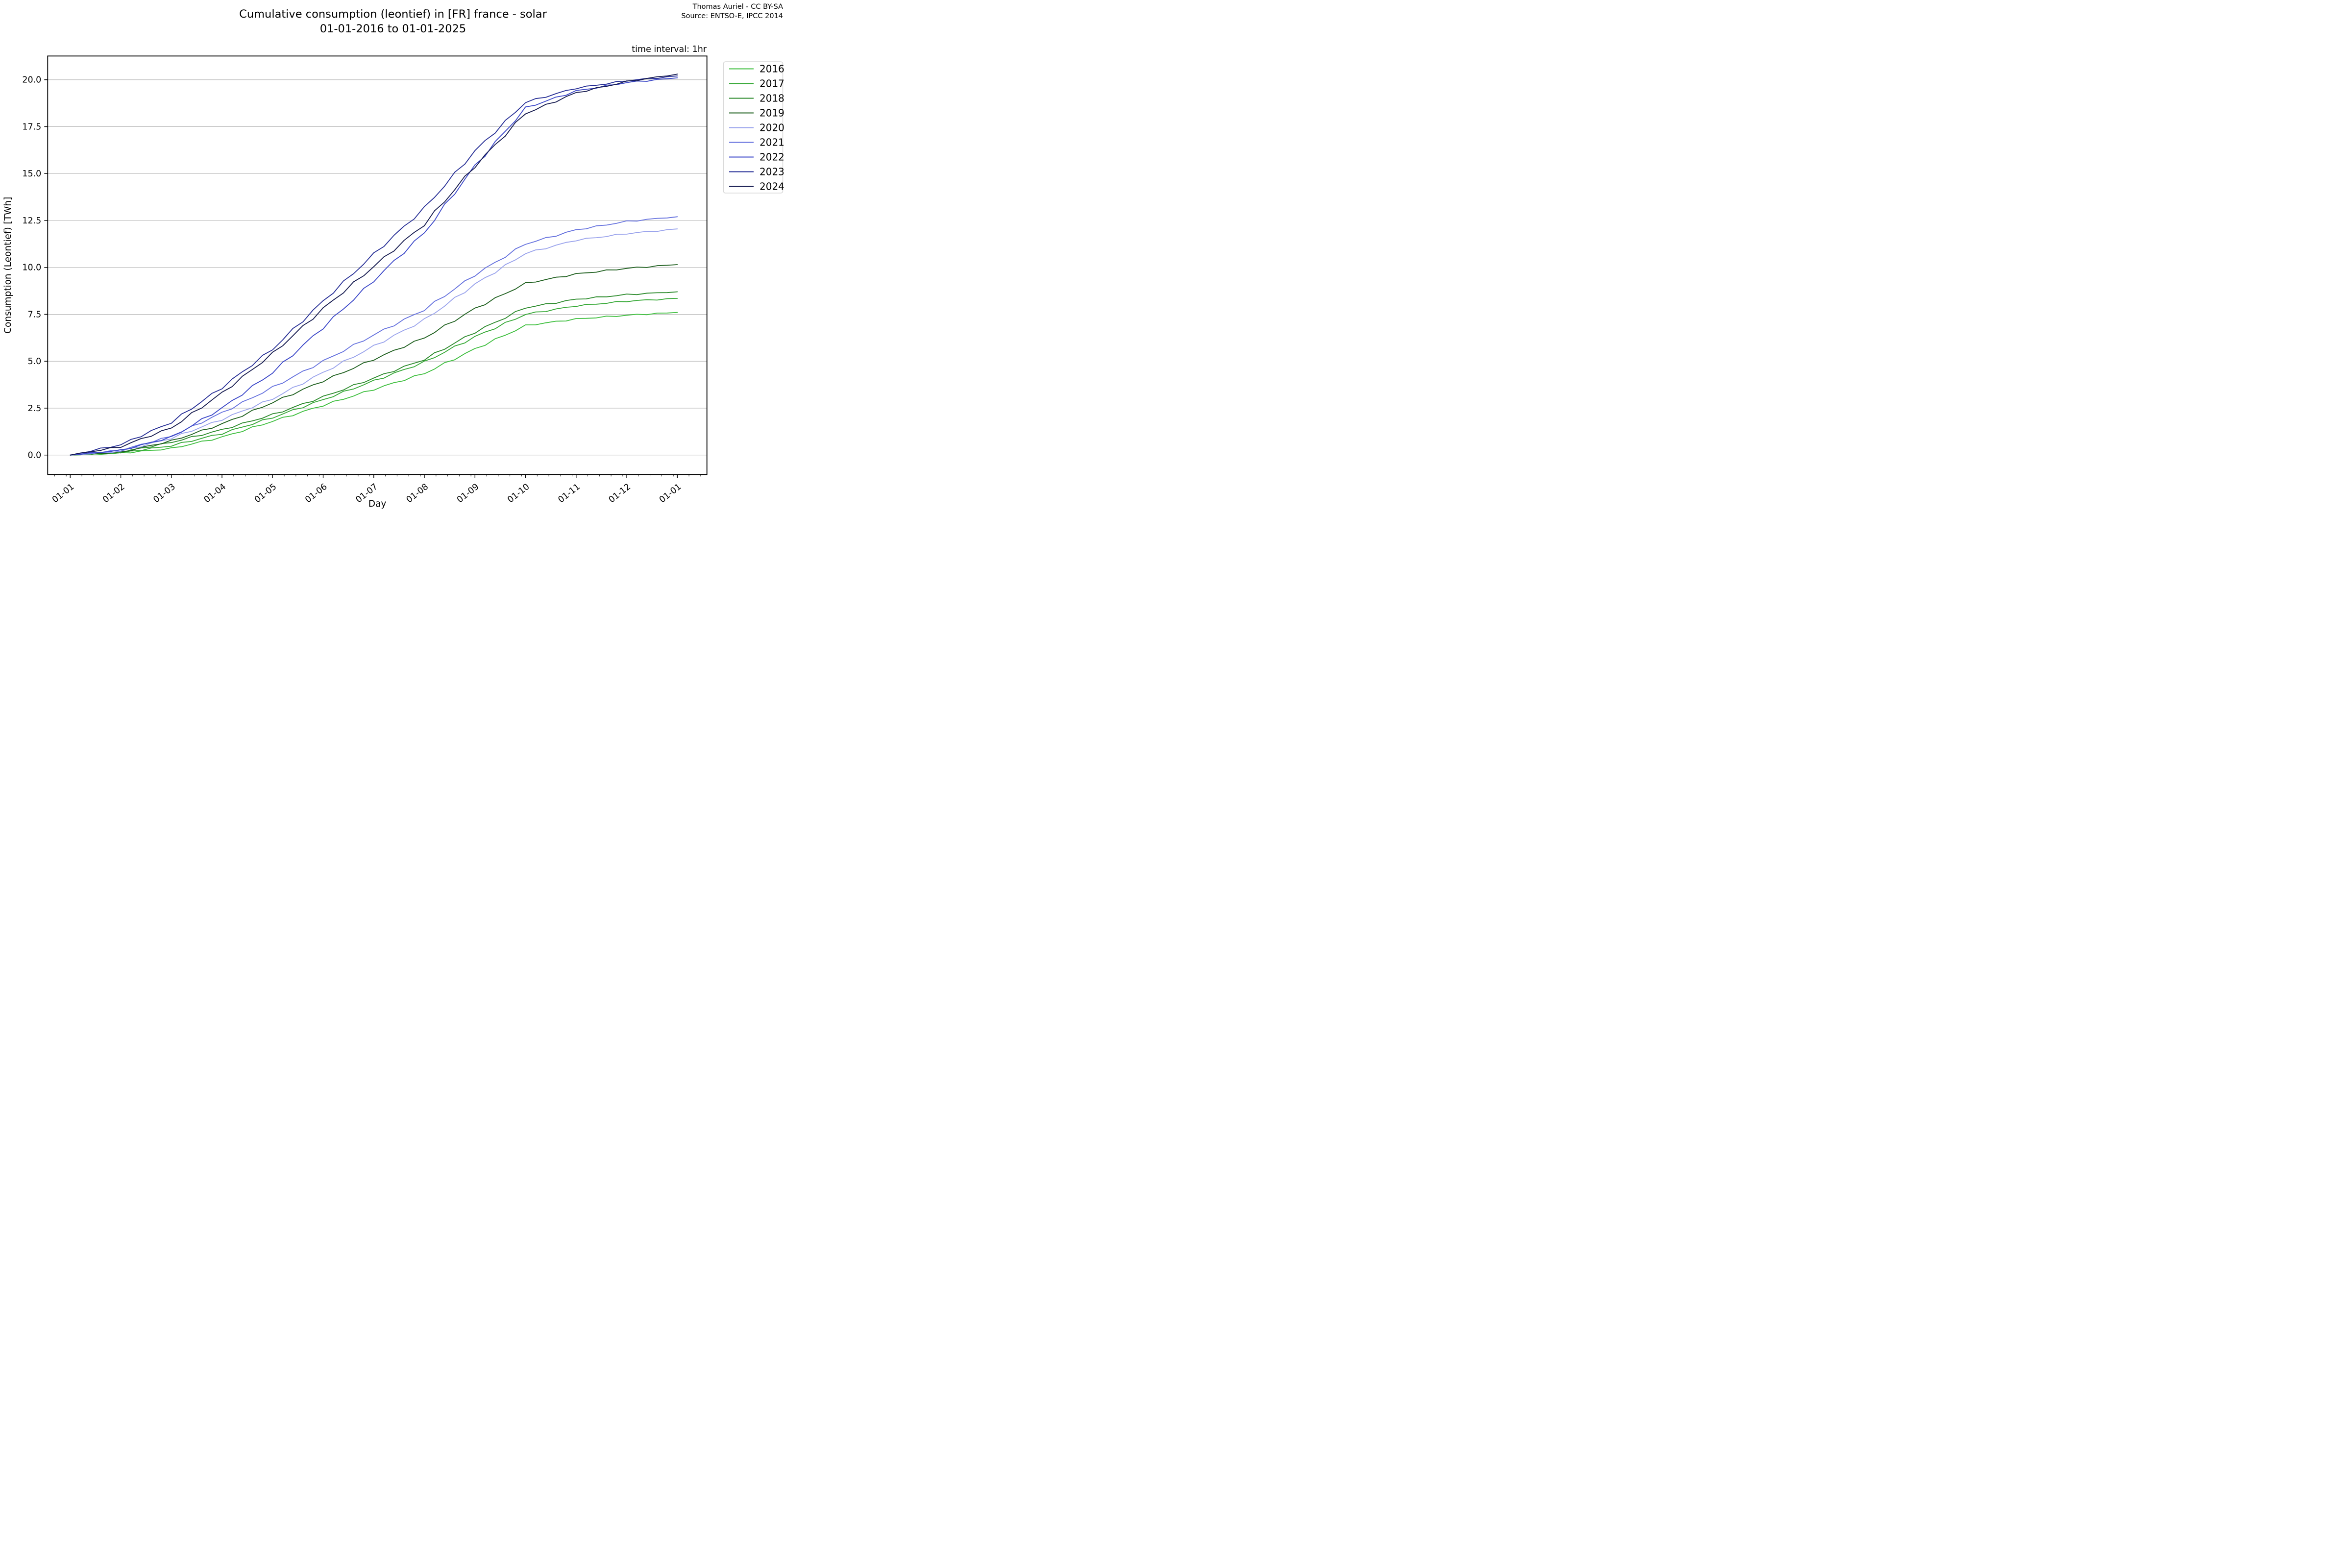 This screenshot has height=1568, width=2352. Describe the element at coordinates (34, 409) in the screenshot. I see `y-tick-label: 2.5` at that location.